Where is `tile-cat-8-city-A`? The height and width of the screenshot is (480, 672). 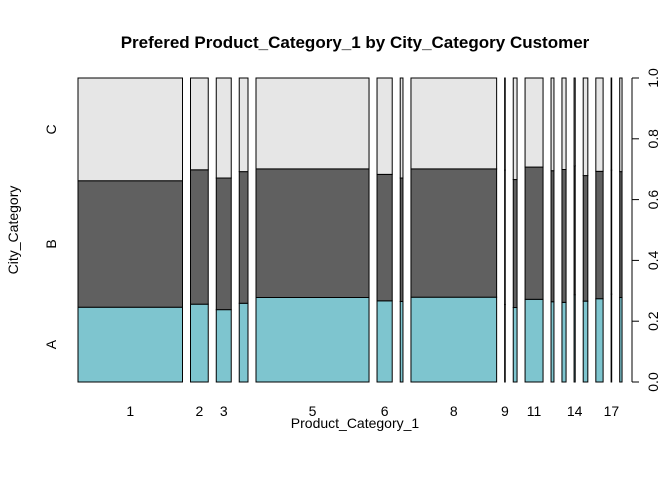
tile-cat-8-city-A is located at coordinates (454, 339).